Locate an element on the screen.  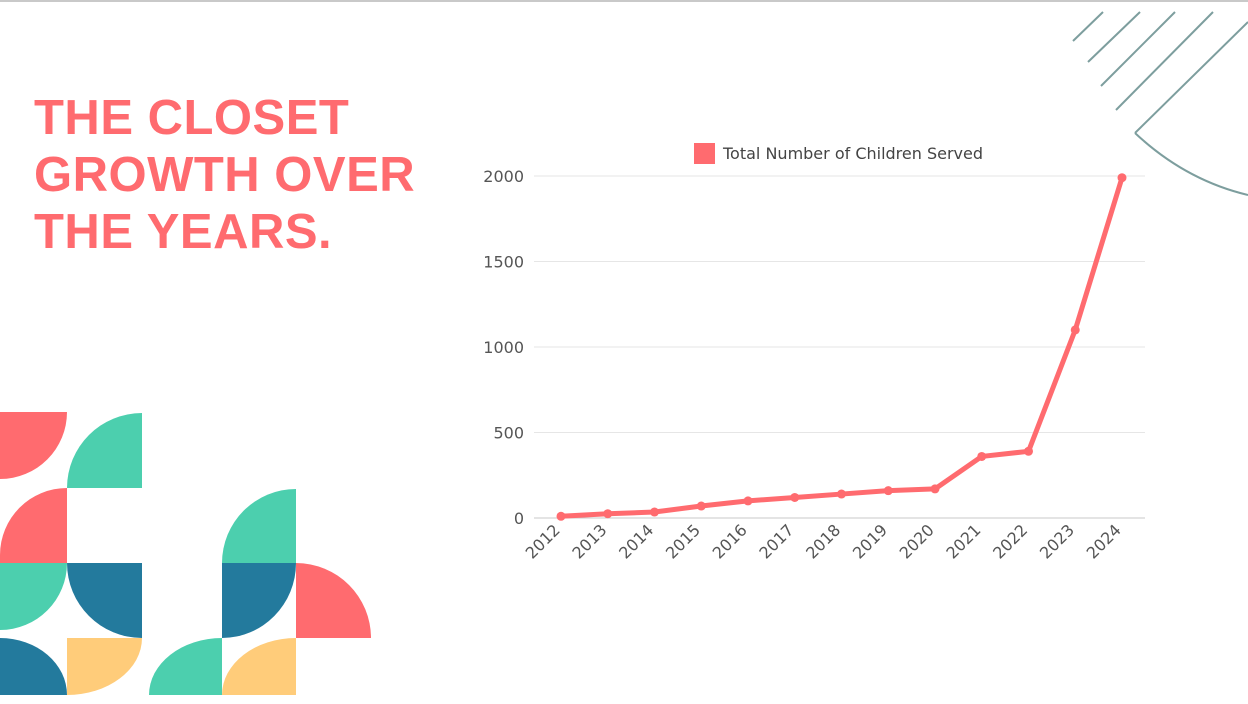
y-tick-label: 2000 is located at coordinates (503, 176).